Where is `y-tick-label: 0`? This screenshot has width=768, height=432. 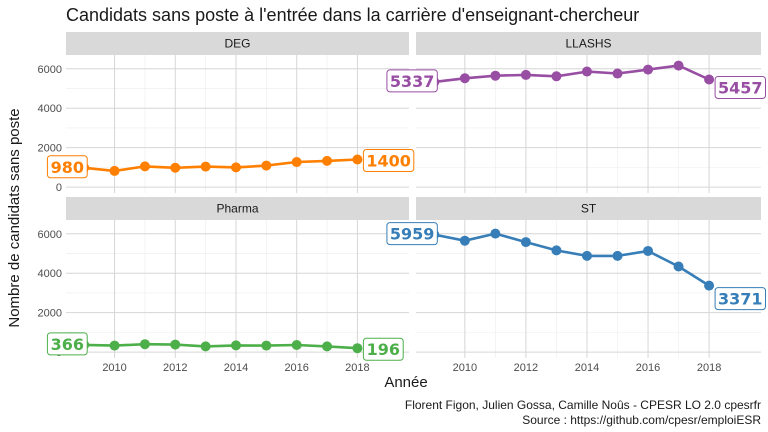
y-tick-label: 0 is located at coordinates (59, 188).